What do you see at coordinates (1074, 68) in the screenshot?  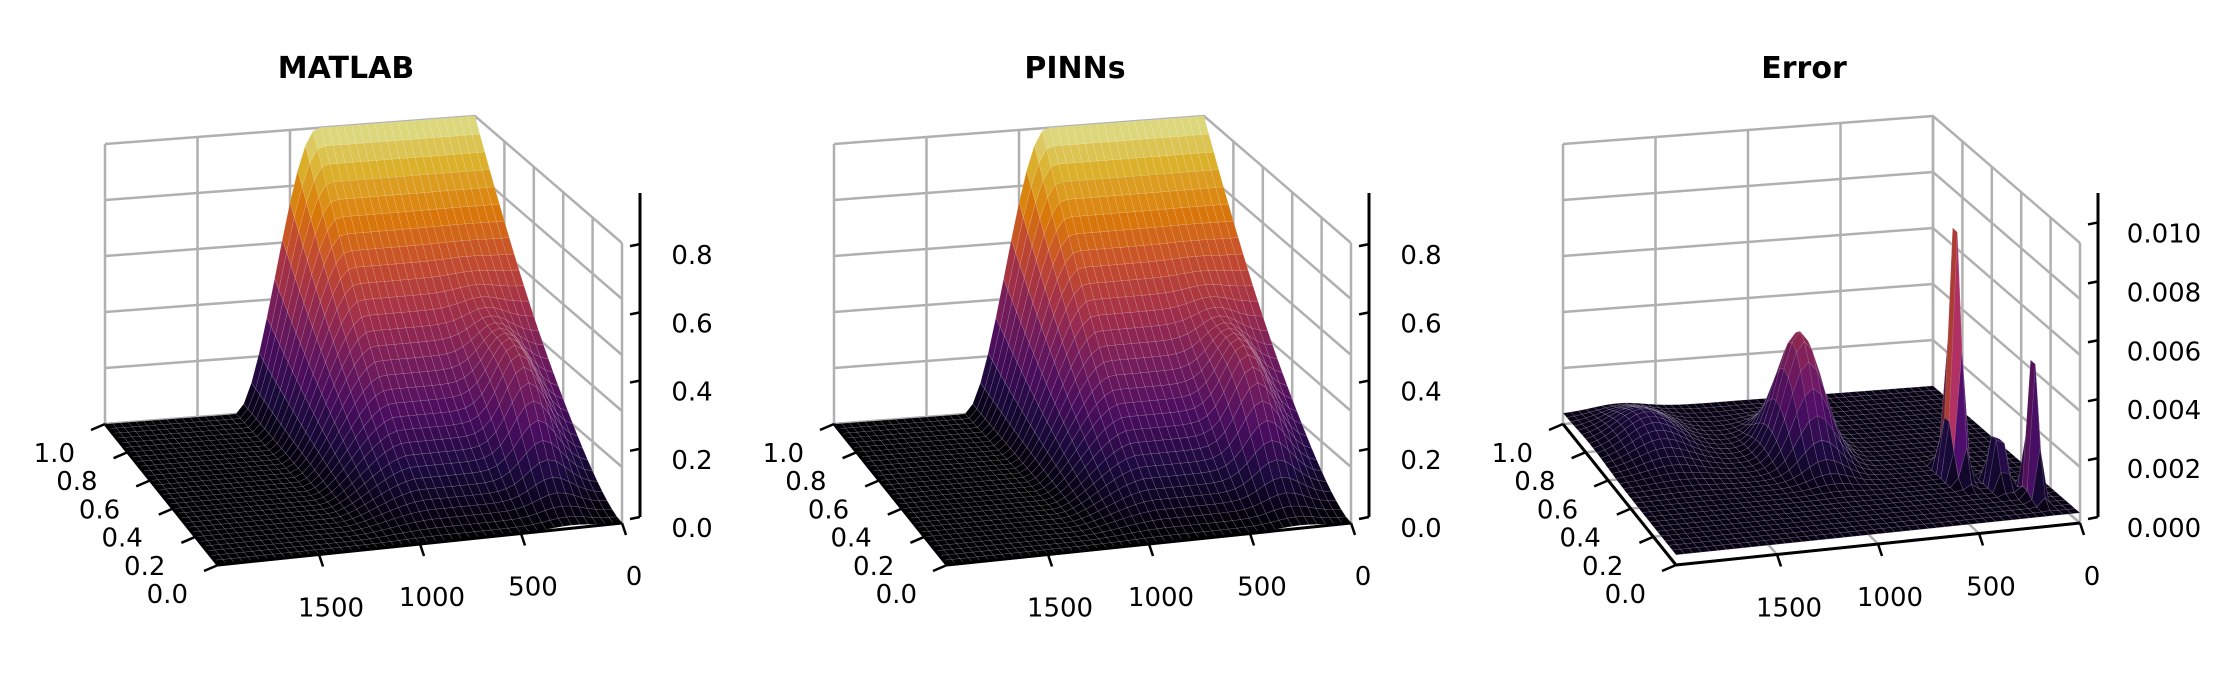 I see `chart-title: PINNs` at bounding box center [1074, 68].